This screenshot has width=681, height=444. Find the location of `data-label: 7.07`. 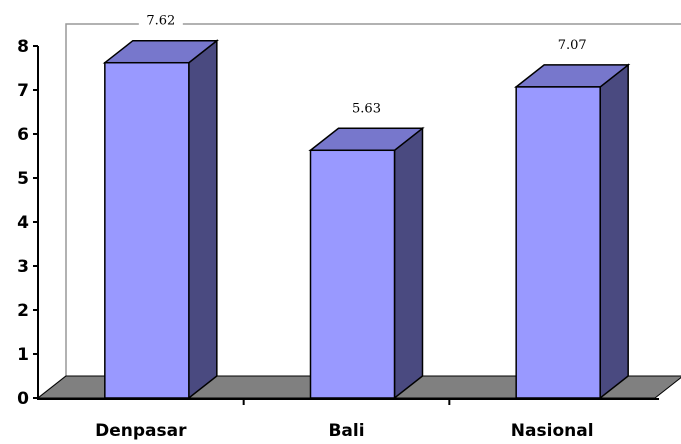

data-label: 7.07 is located at coordinates (572, 45).